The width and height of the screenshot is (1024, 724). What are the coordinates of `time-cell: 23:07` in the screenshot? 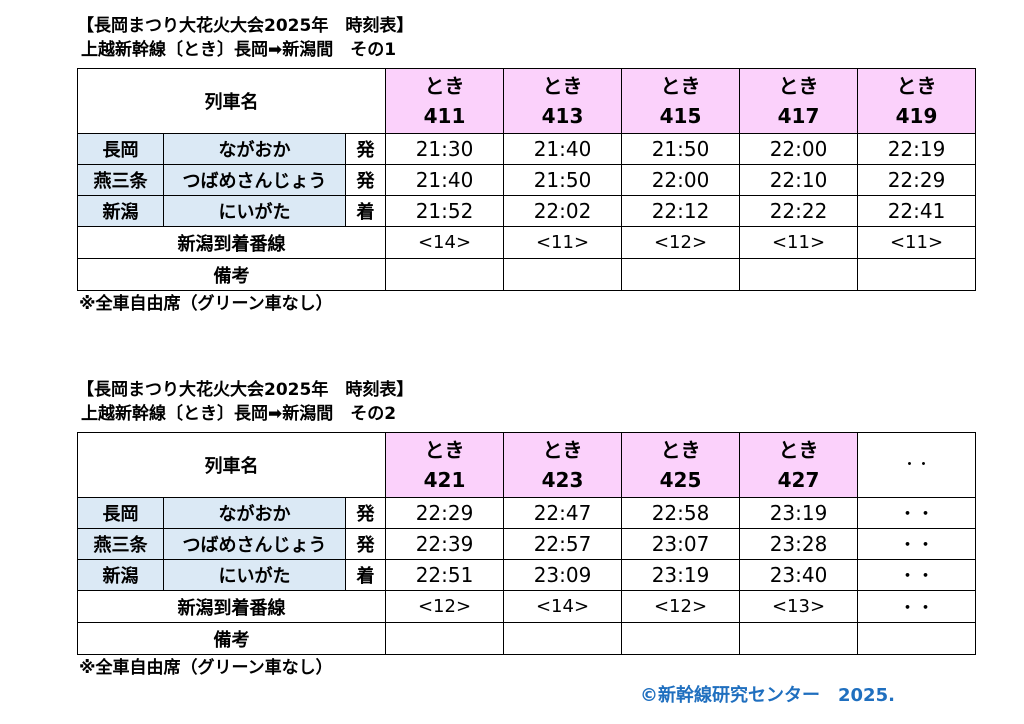 It's located at (681, 544).